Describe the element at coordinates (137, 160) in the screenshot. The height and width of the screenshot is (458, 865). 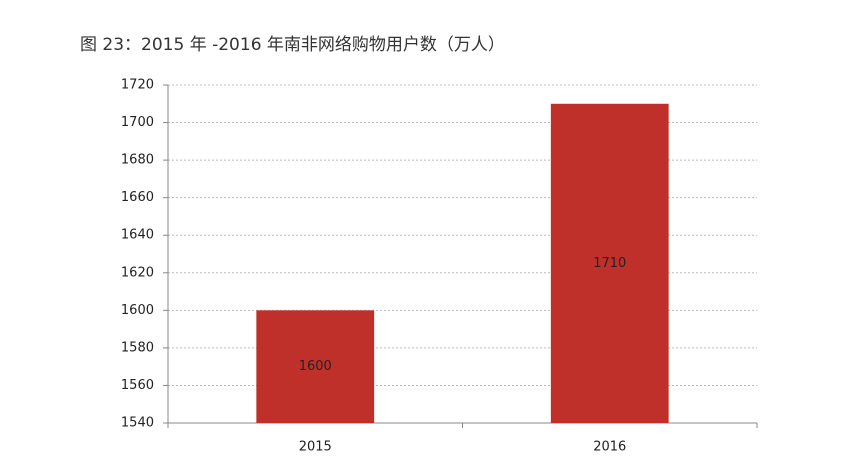
I see `y-tick-label: 1680` at that location.